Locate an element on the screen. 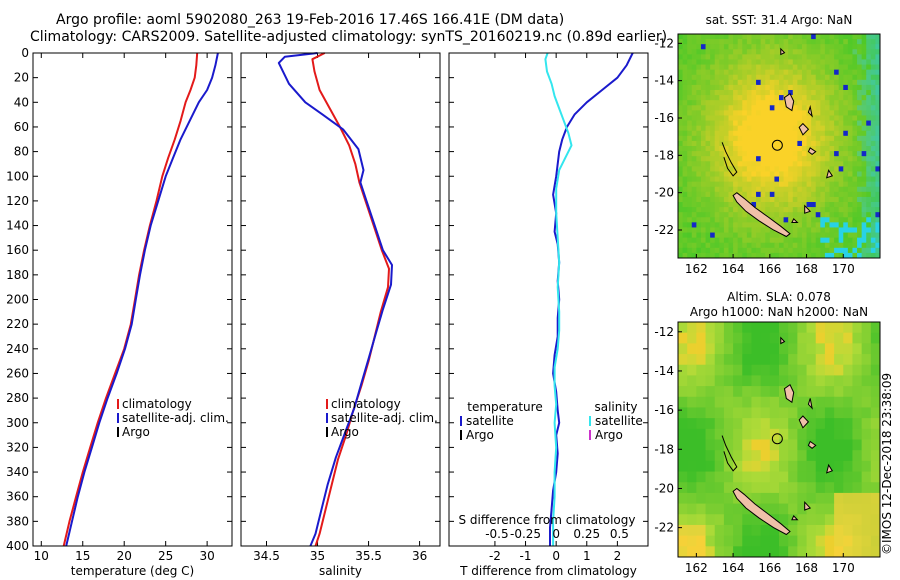 The image size is (900, 580). sla-map-xtick-label: 162 is located at coordinates (696, 568).